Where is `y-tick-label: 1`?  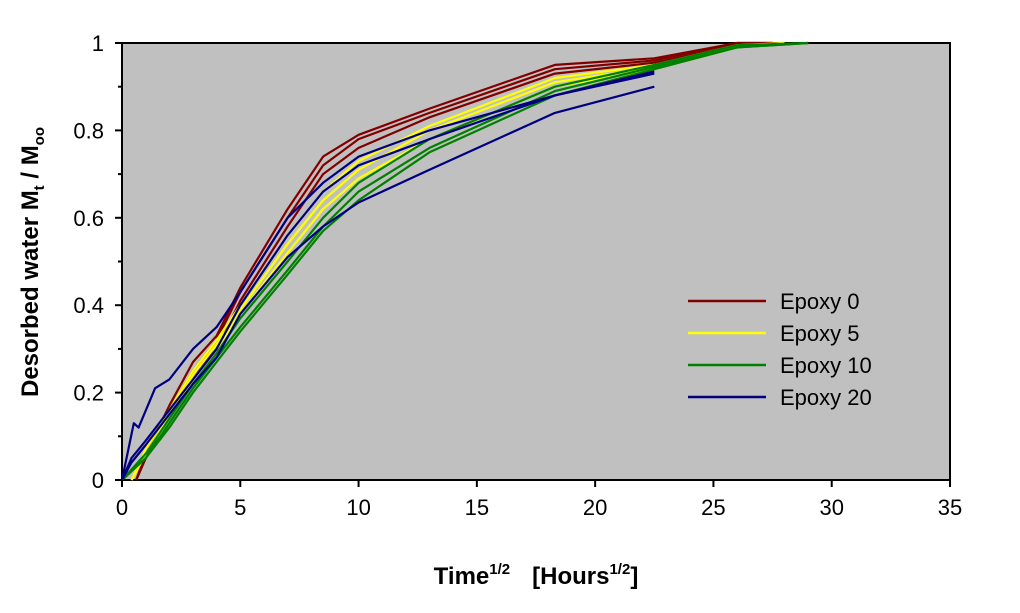
y-tick-label: 1 is located at coordinates (98, 43).